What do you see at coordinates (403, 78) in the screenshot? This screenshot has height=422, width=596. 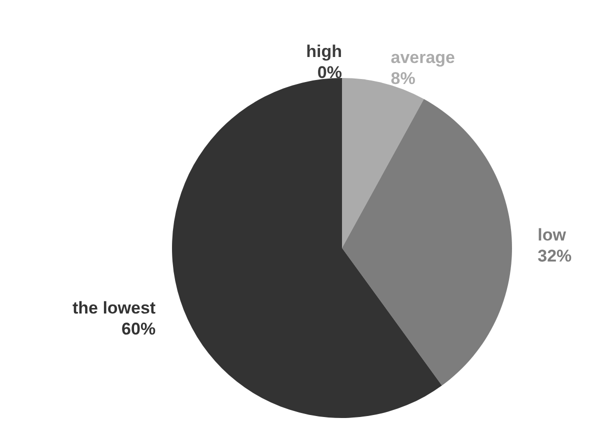 I see `data-label: 8%` at bounding box center [403, 78].